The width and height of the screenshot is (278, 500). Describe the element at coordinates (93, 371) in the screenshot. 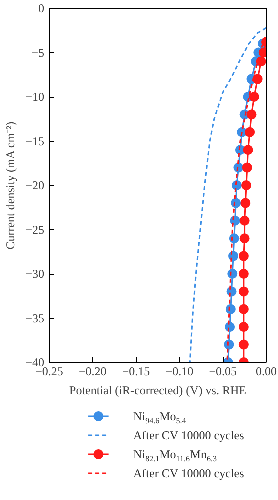

I see `x-tick-label: −0.20` at that location.